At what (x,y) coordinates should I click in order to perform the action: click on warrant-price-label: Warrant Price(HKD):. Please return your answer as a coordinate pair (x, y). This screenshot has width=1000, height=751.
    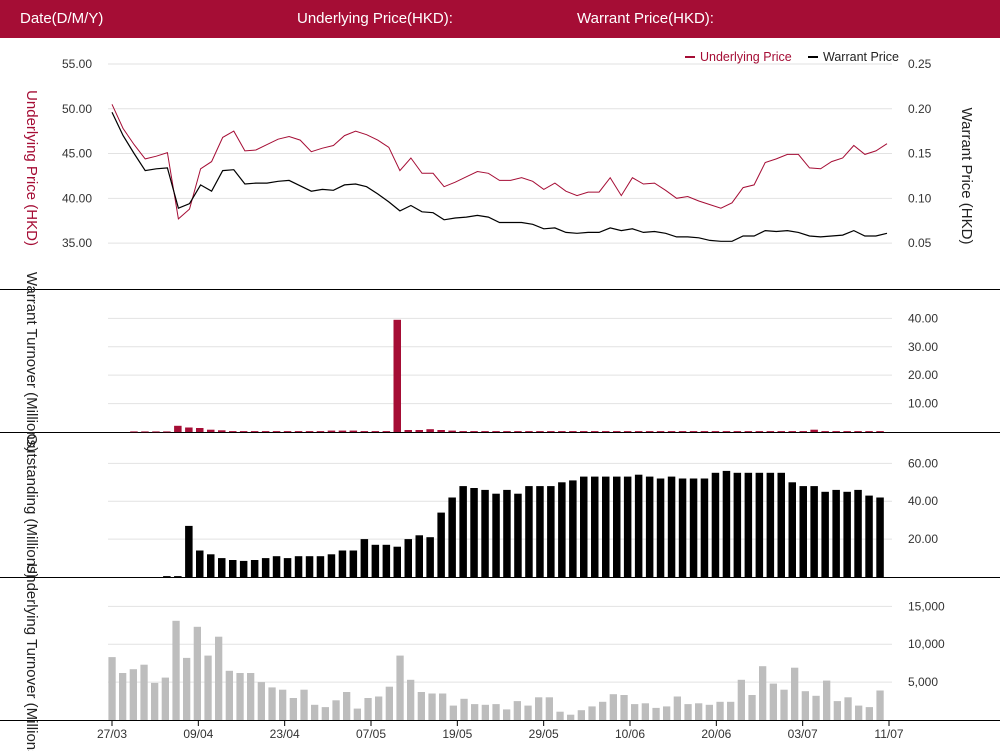
    Looking at the image, I should click on (645, 18).